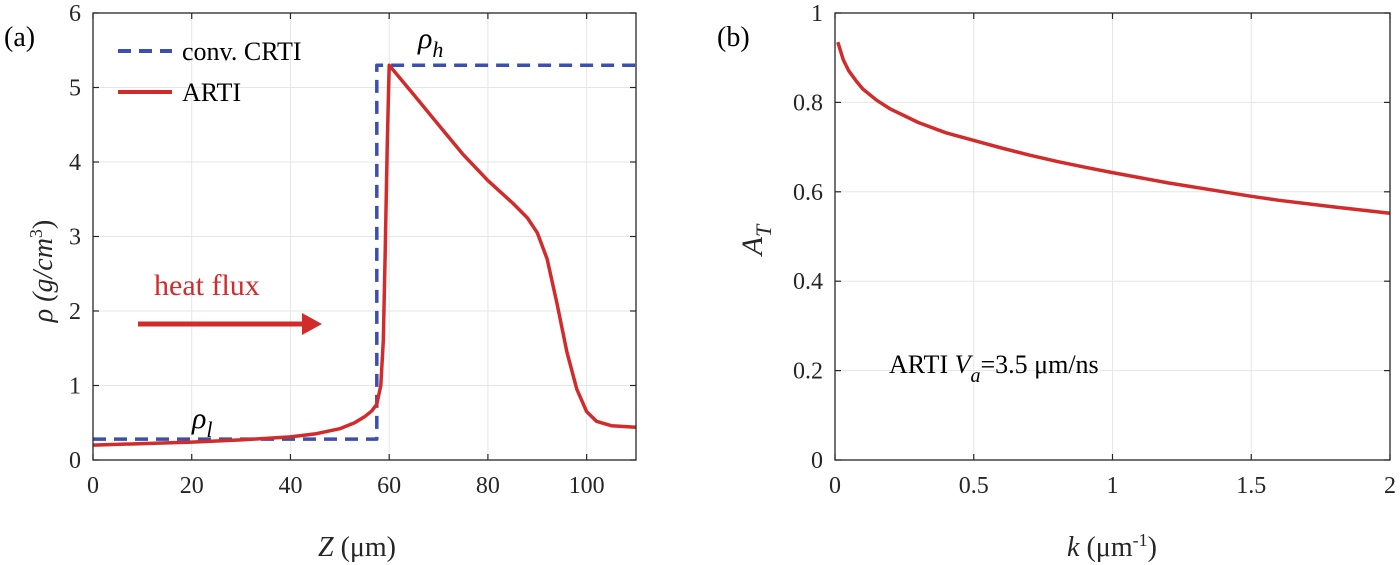 Image resolution: width=1400 pixels, height=565 pixels. What do you see at coordinates (19, 37) in the screenshot?
I see `panel-label-a: (a)` at bounding box center [19, 37].